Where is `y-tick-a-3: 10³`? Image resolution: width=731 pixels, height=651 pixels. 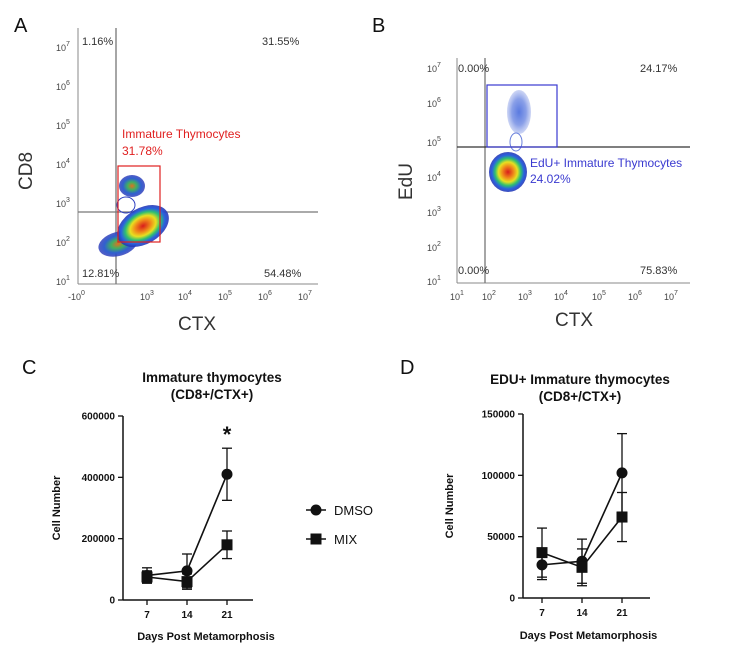
y-tick-a-3: 10³ is located at coordinates (63, 203).